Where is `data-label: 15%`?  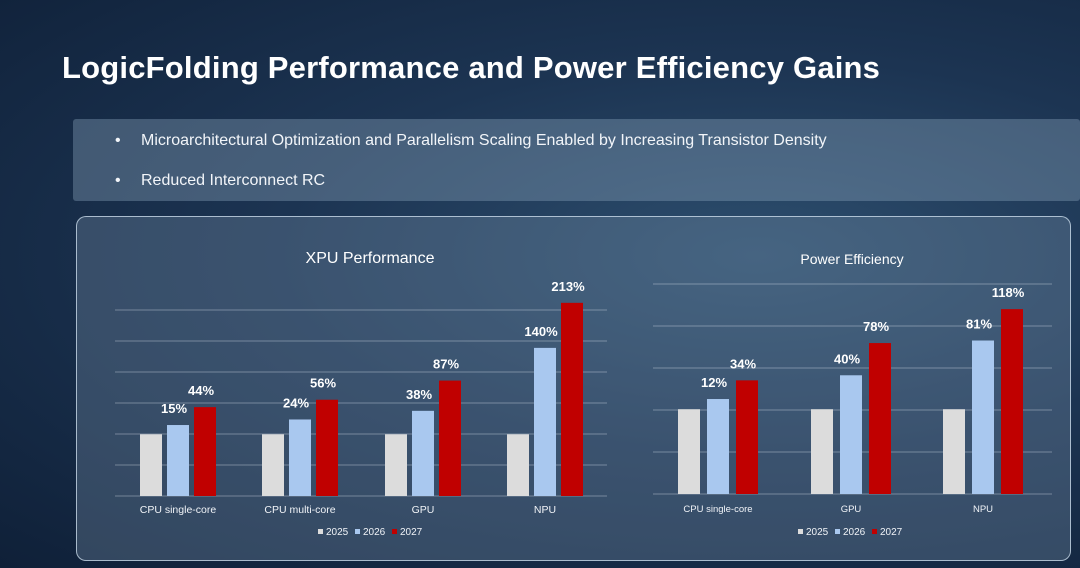 data-label: 15% is located at coordinates (174, 408).